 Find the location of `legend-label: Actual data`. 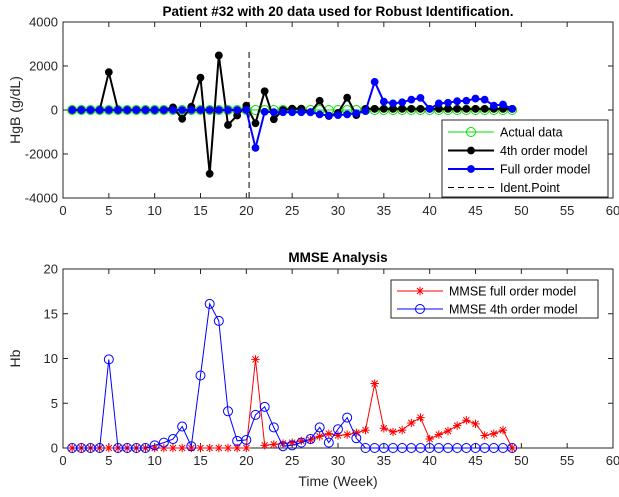

legend-label: Actual data is located at coordinates (531, 133).